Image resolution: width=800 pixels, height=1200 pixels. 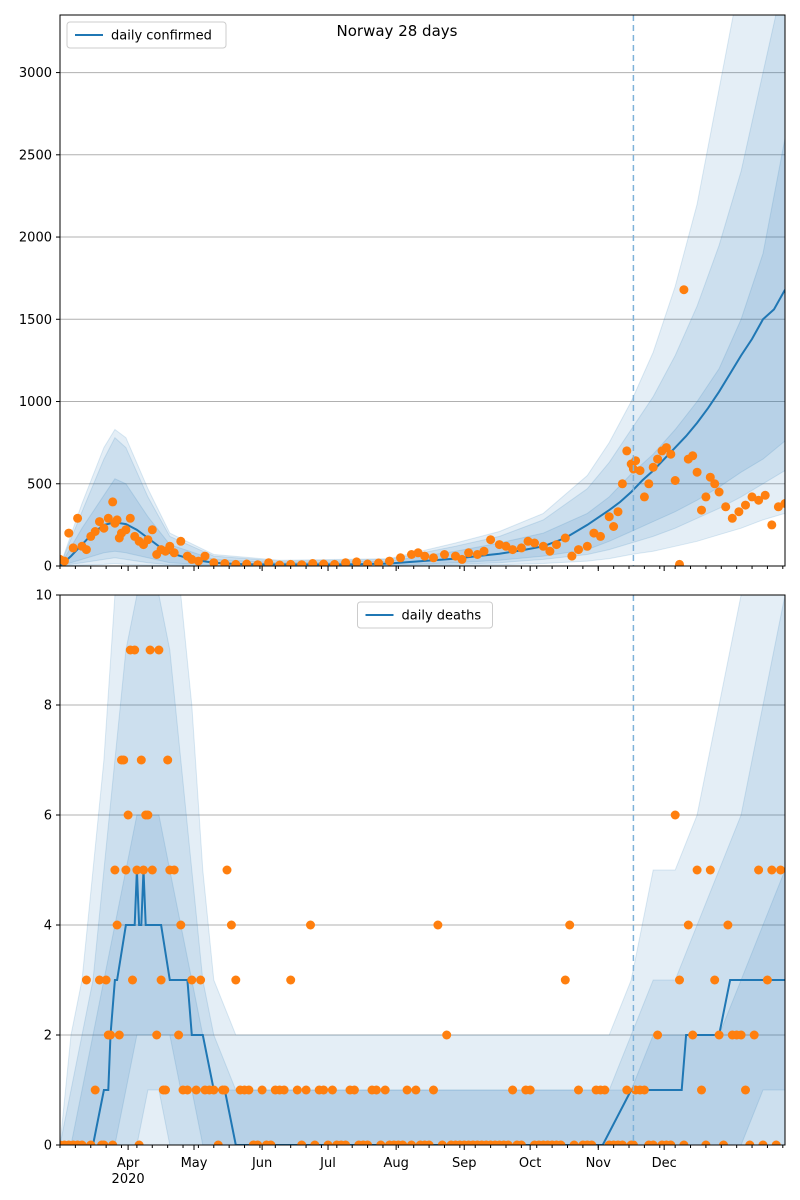 What do you see at coordinates (327, 1163) in the screenshot?
I see `x-tick-label: Jul` at bounding box center [327, 1163].